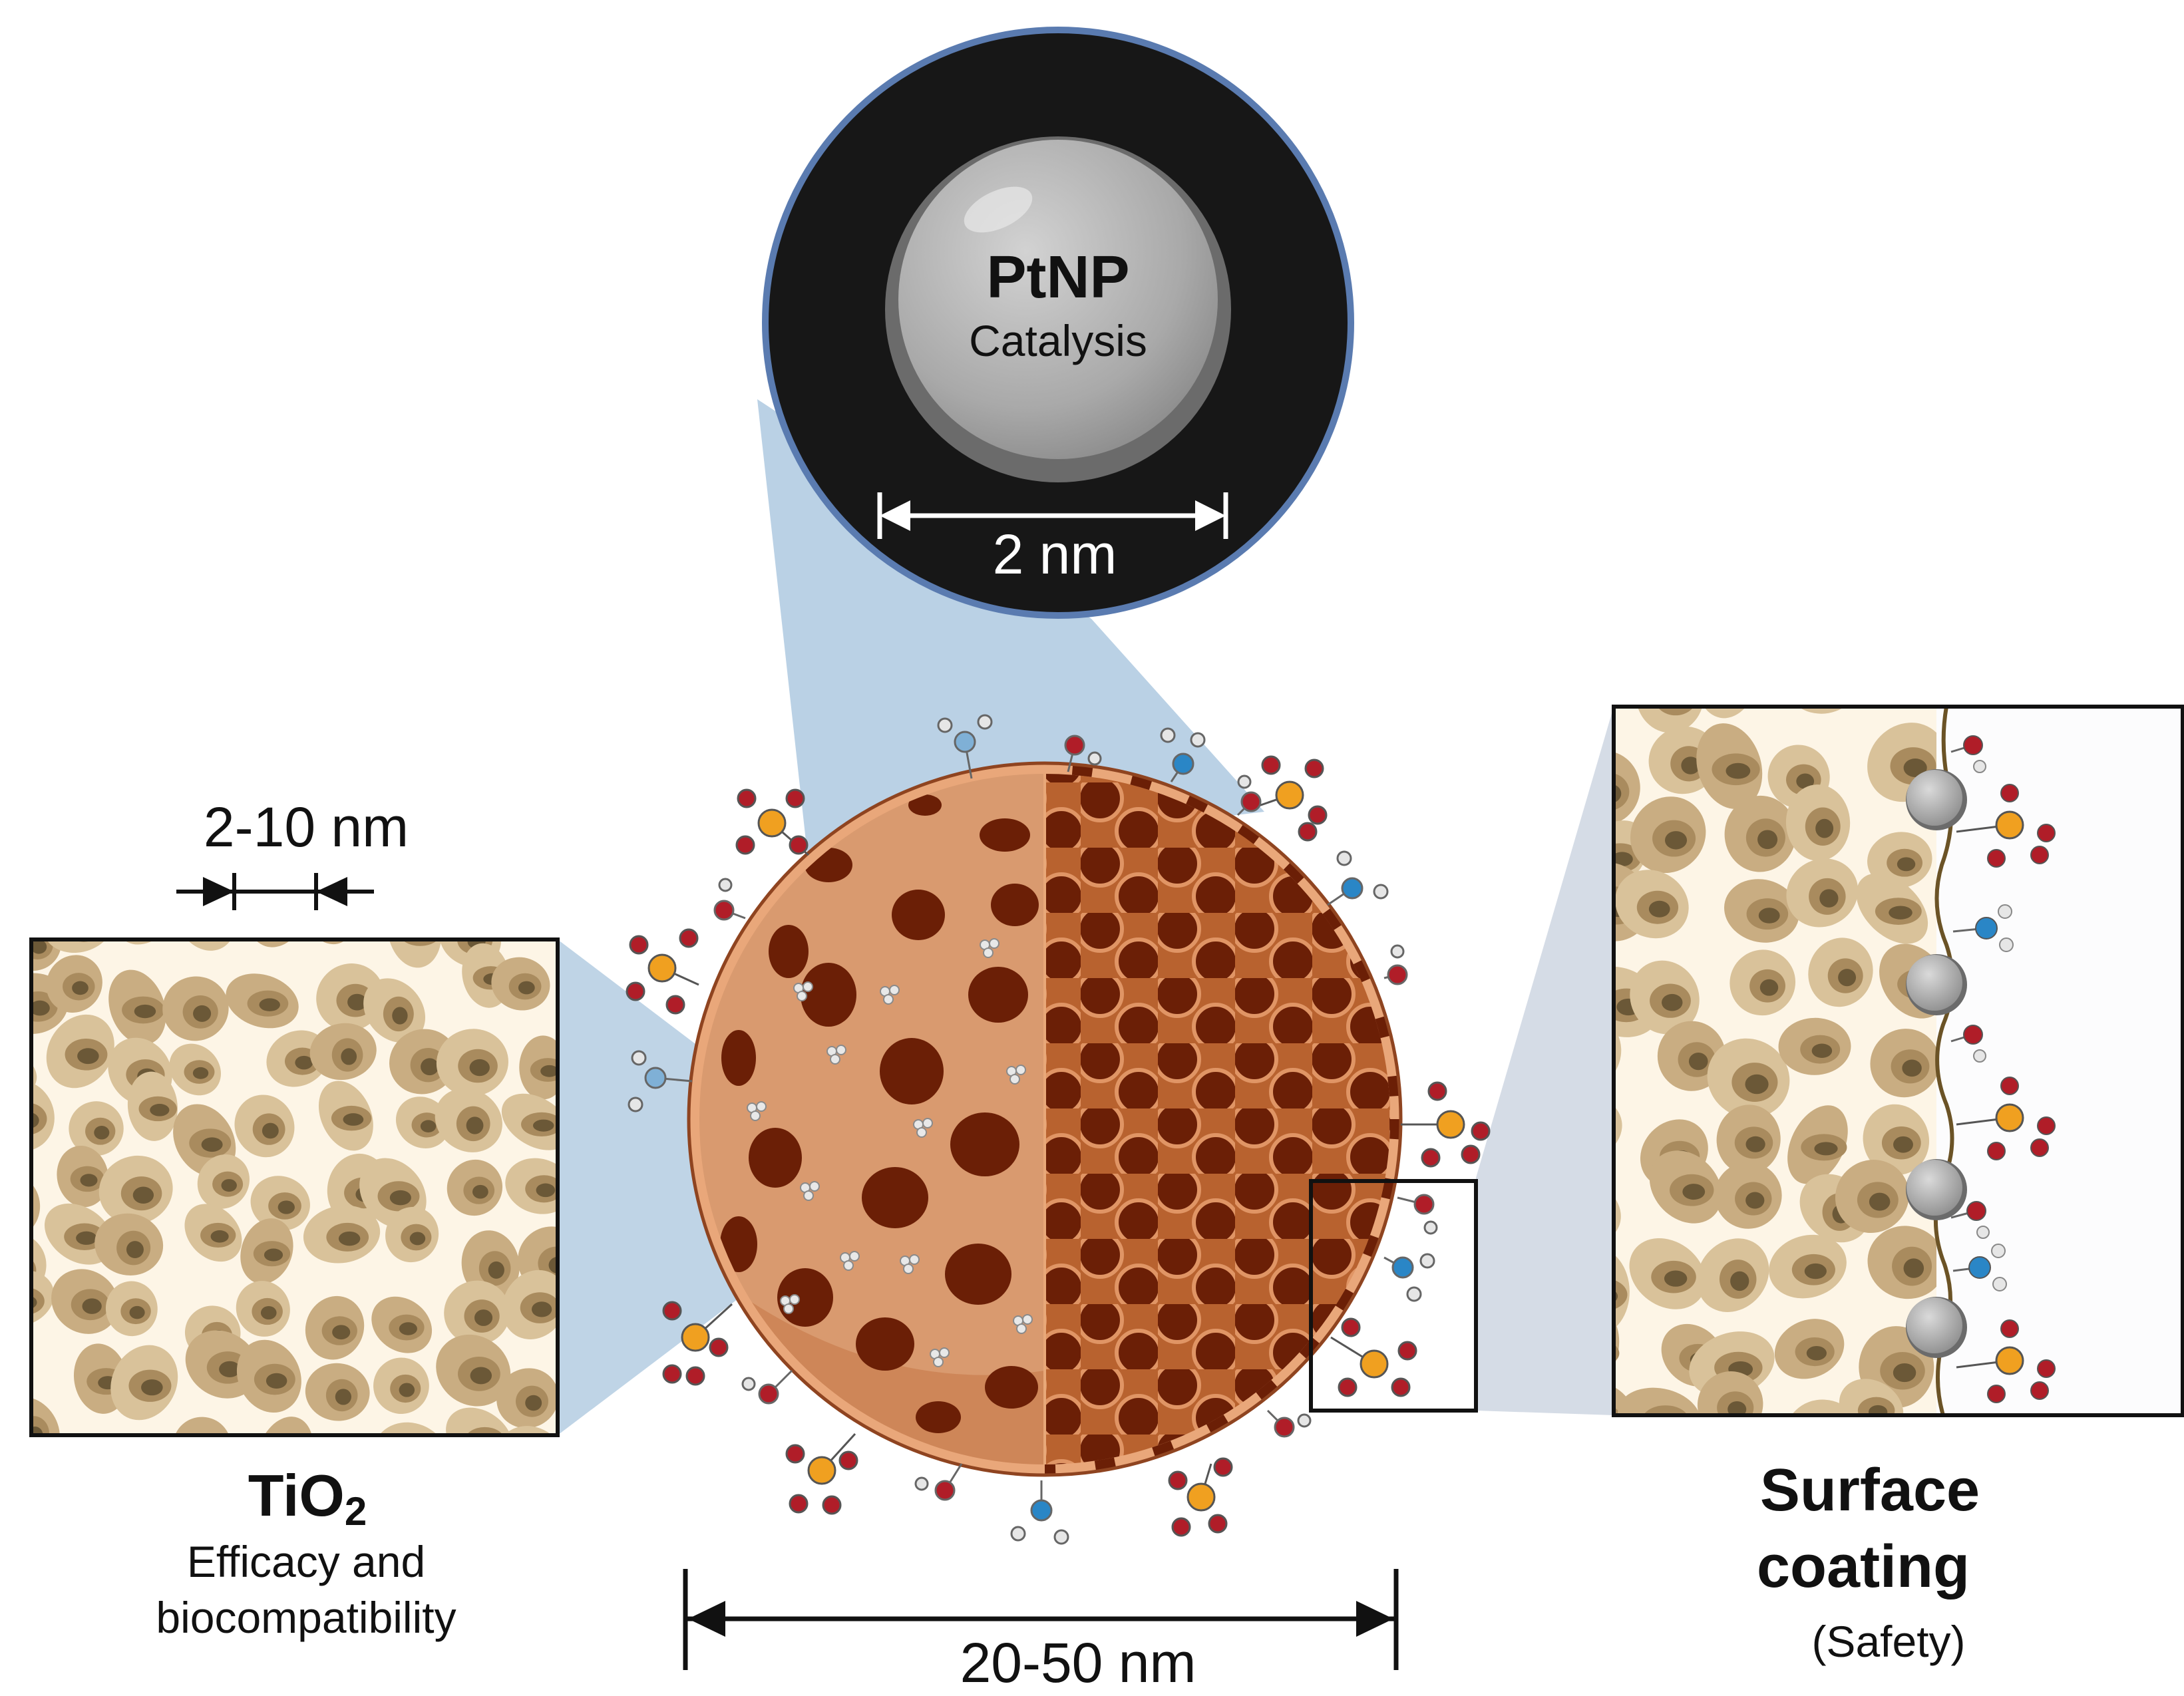 This screenshot has width=2184, height=1696. What do you see at coordinates (1078, 1662) in the screenshot?
I see `particle-size-label: 20-50 nm` at bounding box center [1078, 1662].